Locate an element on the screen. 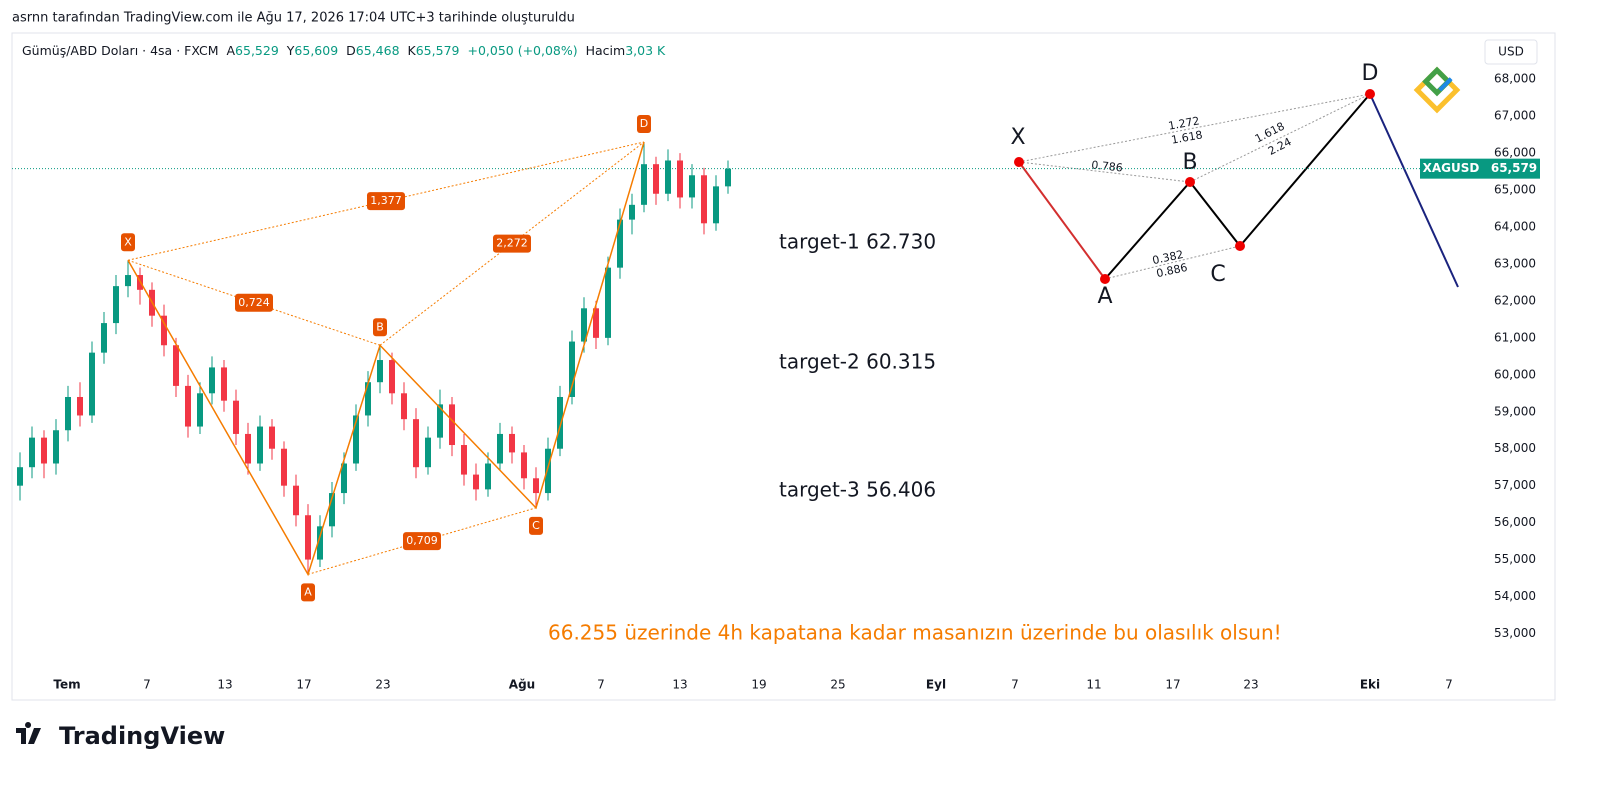 The width and height of the screenshot is (1600, 789). y-tick-label: 65,000 is located at coordinates (1515, 190).